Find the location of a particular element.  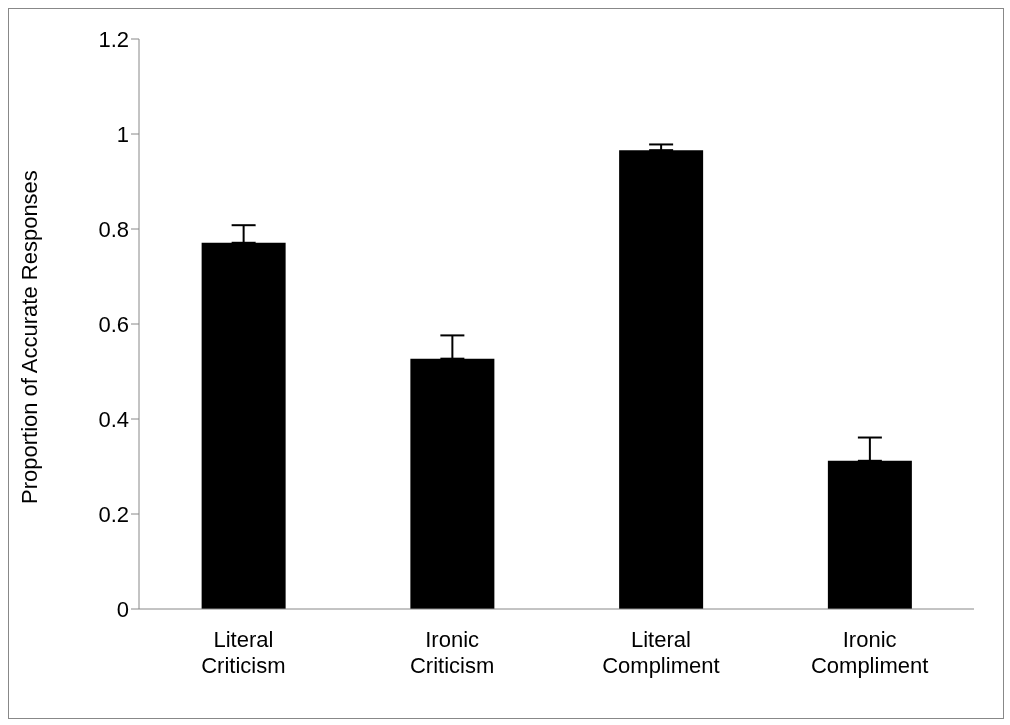

y-tick-label: 1 is located at coordinates (122, 134).